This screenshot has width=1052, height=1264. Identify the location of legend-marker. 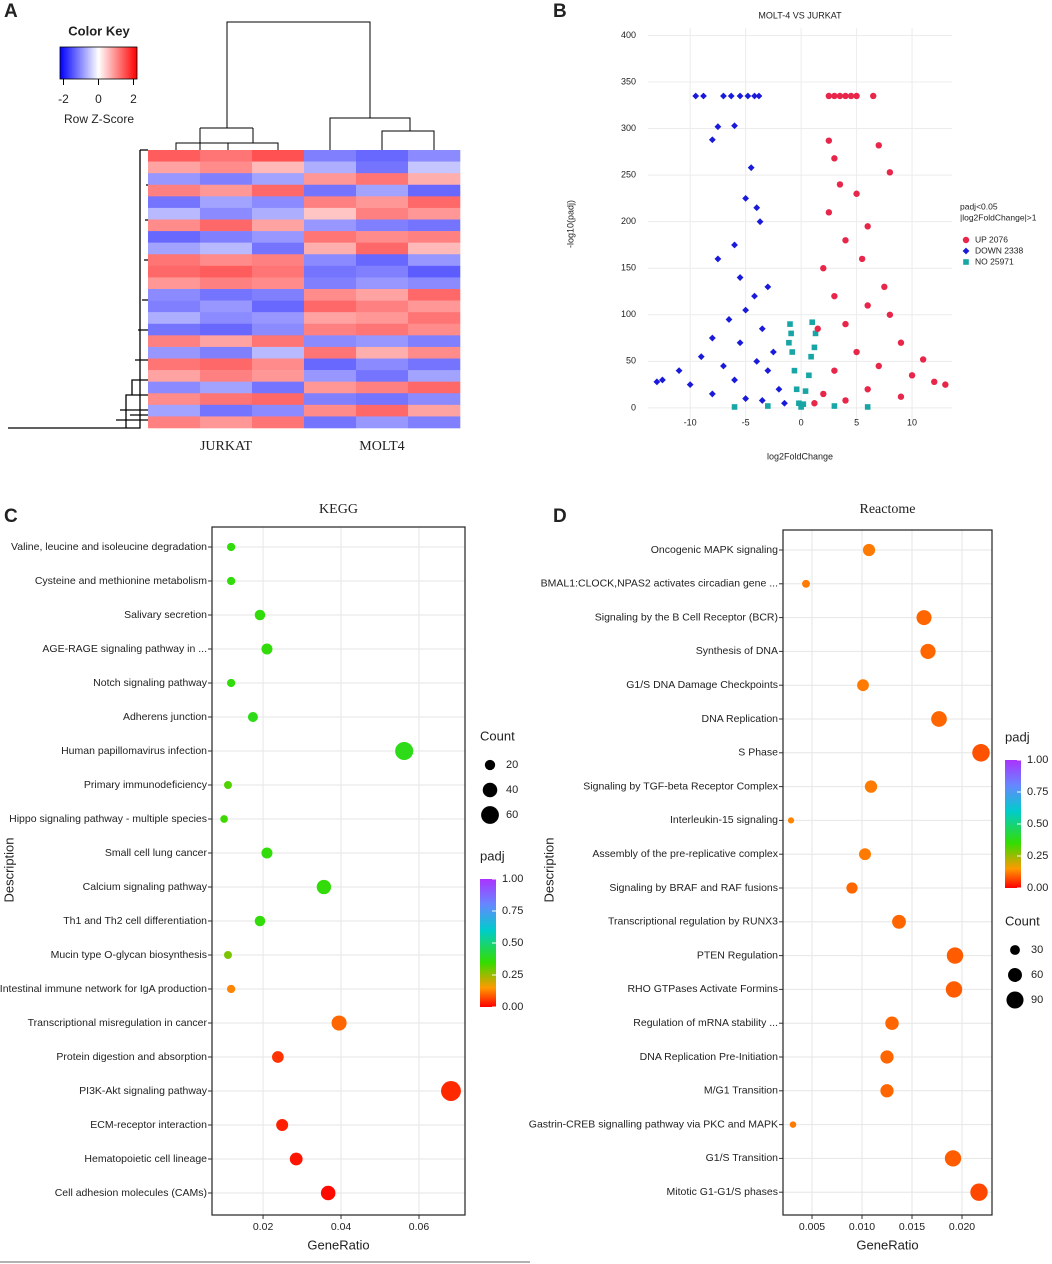
(966, 240).